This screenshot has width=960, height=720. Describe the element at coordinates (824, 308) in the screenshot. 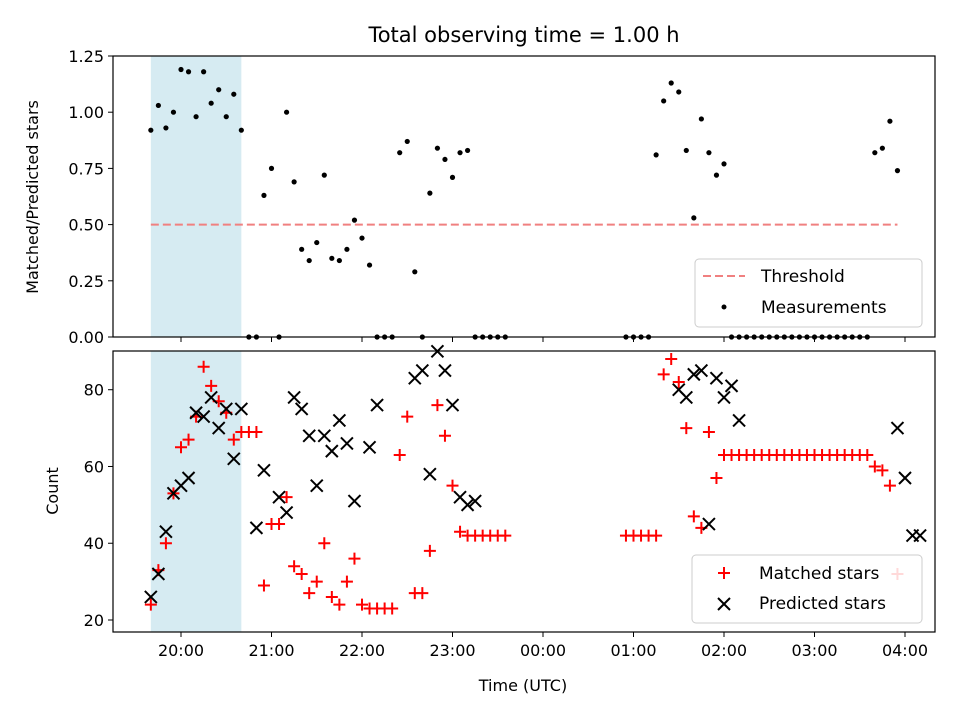

I see `measurements-legend-label: Measurements` at that location.